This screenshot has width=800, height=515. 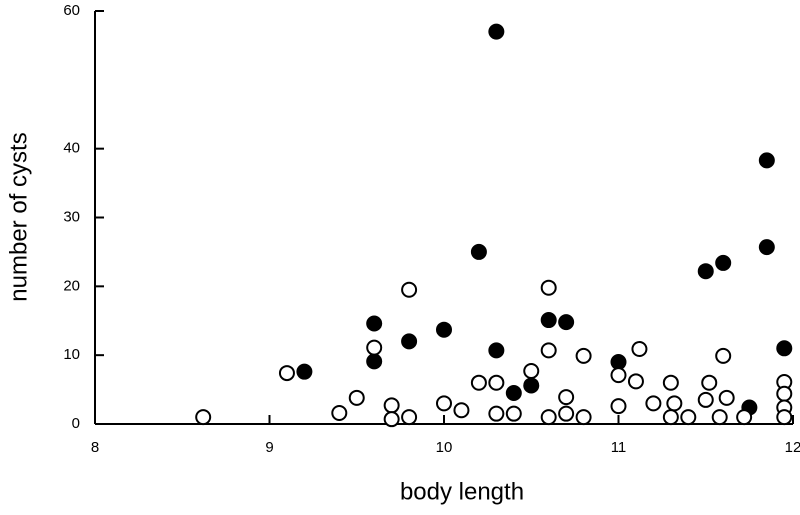 I want to click on y-tick-label: 30, so click(x=71, y=216).